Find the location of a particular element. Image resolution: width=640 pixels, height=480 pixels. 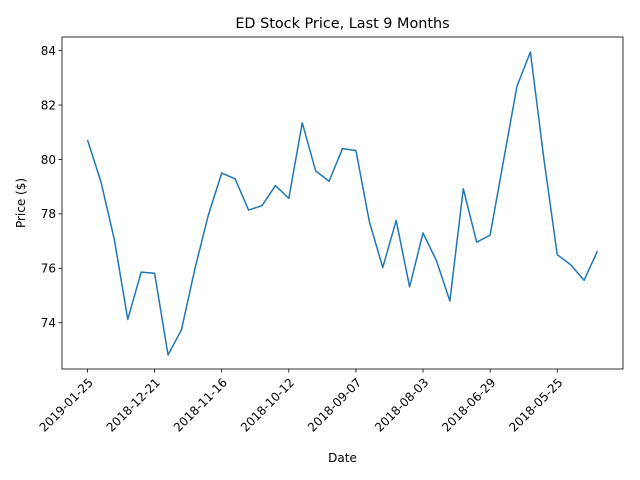

y-axis-label: Price ($) is located at coordinates (21, 203).